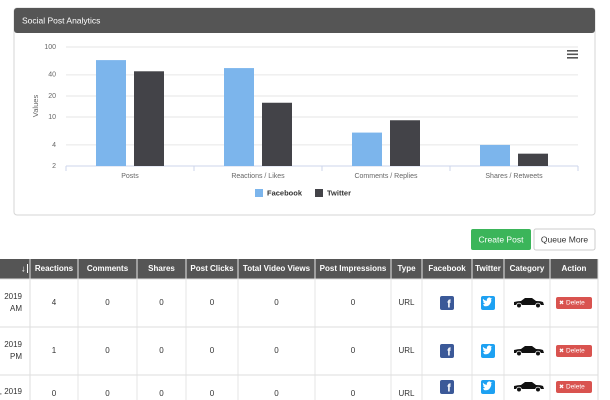  I want to click on column-header: Facebook, so click(447, 268).